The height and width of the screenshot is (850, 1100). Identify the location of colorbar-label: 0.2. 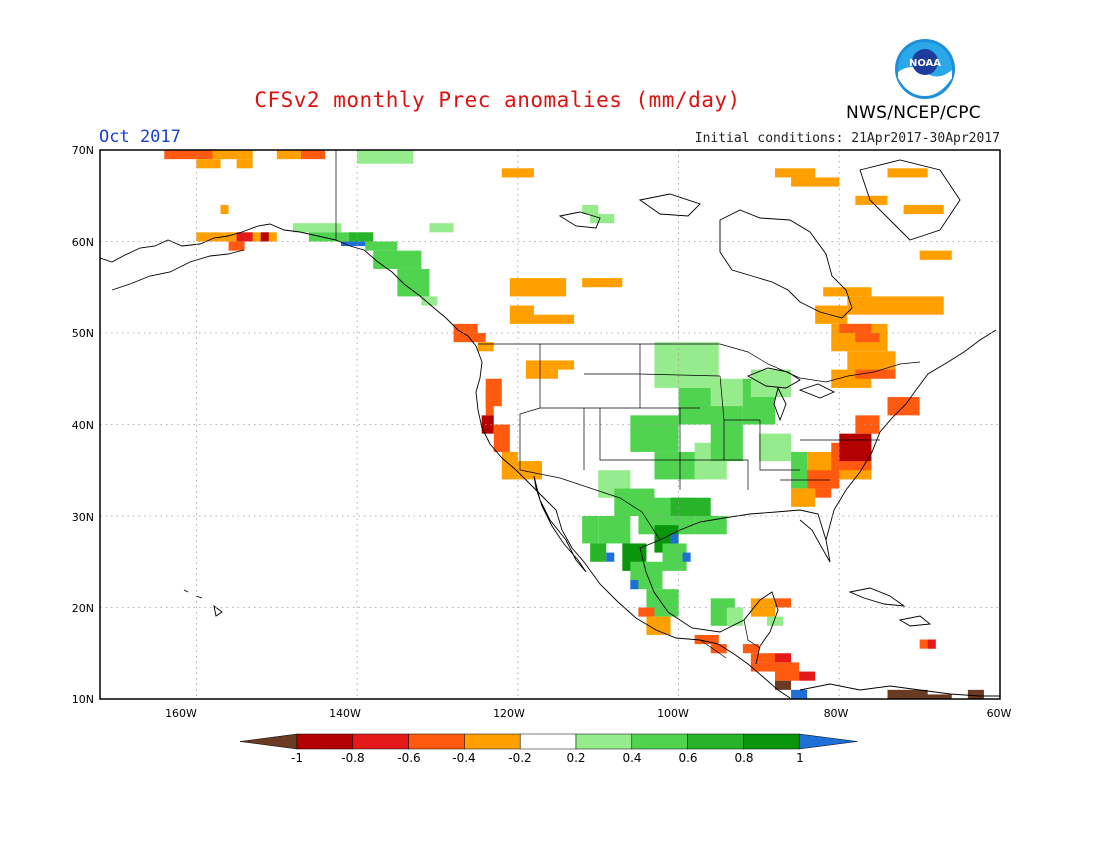
(575, 758).